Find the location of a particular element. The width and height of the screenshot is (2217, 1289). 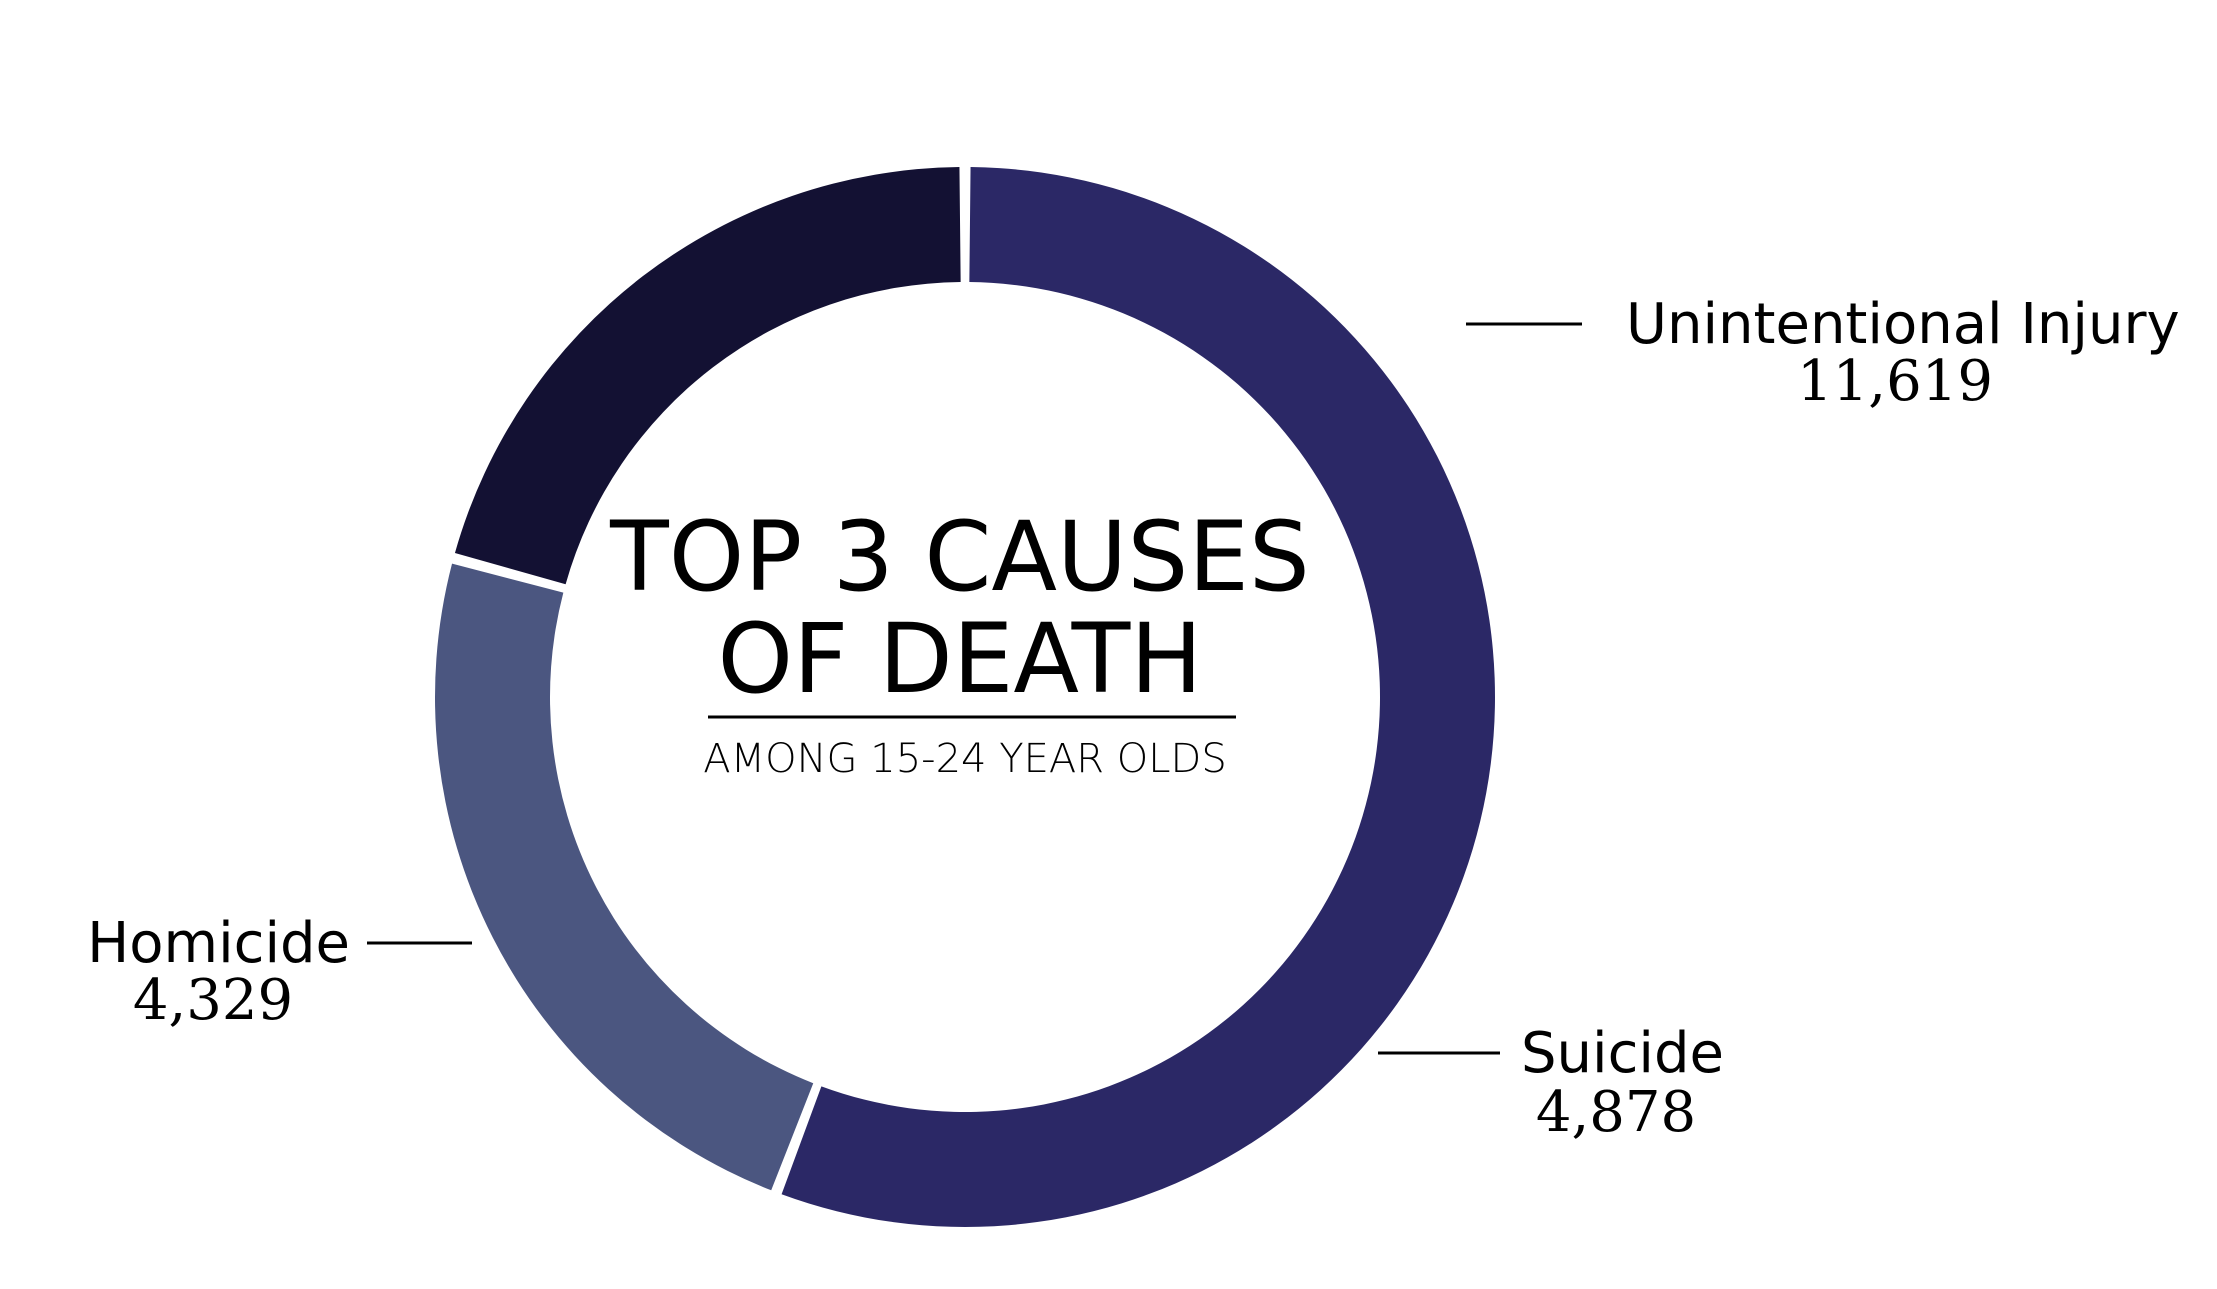

slice-label-homicide: Homicide is located at coordinates (218, 943).